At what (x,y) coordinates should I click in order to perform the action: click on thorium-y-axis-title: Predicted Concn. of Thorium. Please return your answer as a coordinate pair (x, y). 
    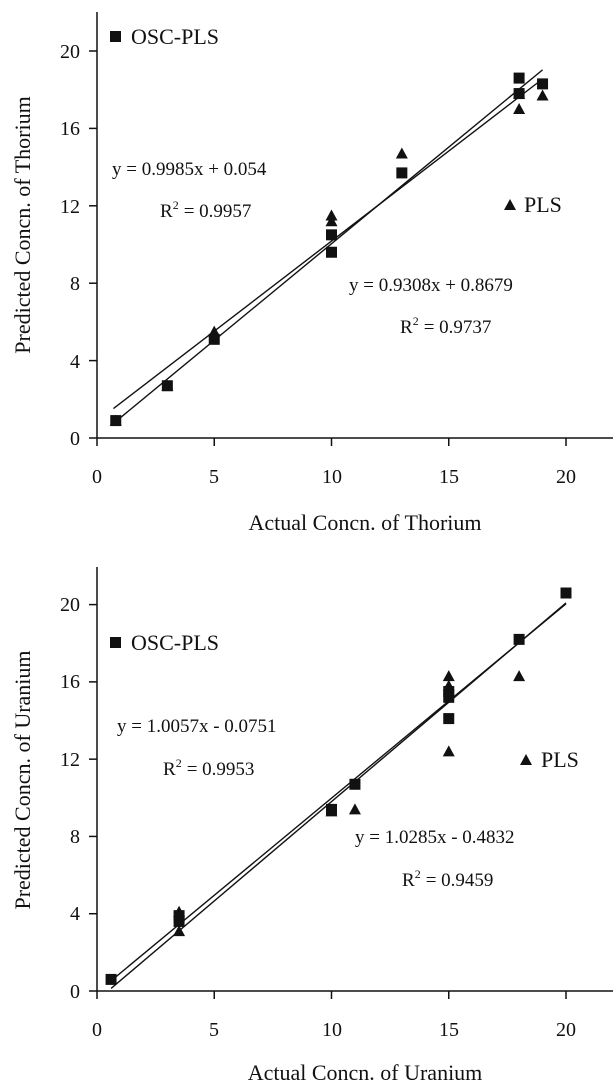
    Looking at the image, I should click on (22, 224).